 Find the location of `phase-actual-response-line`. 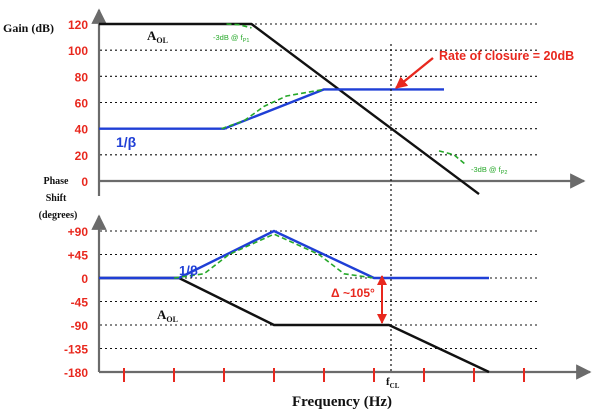

phase-actual-response-line is located at coordinates (274, 256).